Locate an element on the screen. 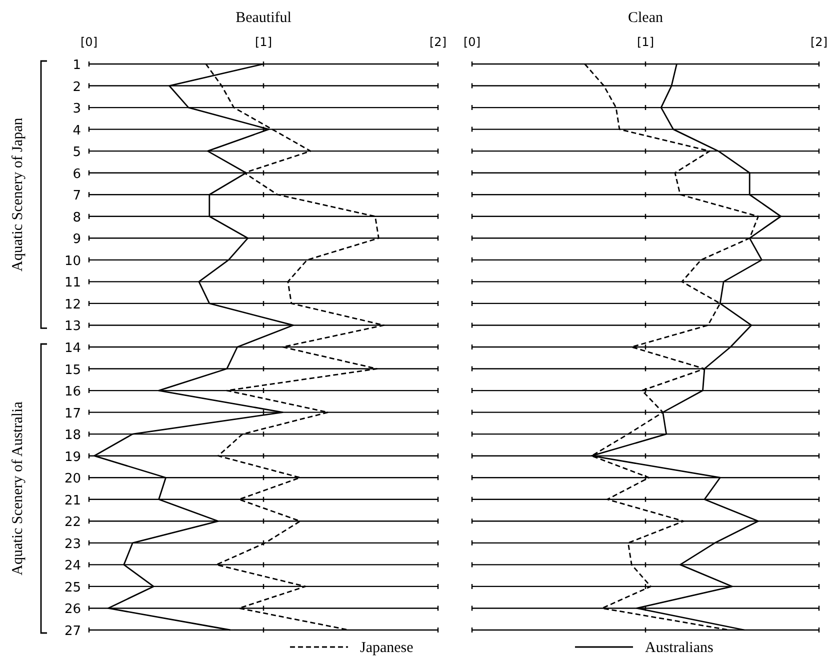 This screenshot has height=663, width=834. text: Aquatic Scenery of Australia is located at coordinates (18, 488).